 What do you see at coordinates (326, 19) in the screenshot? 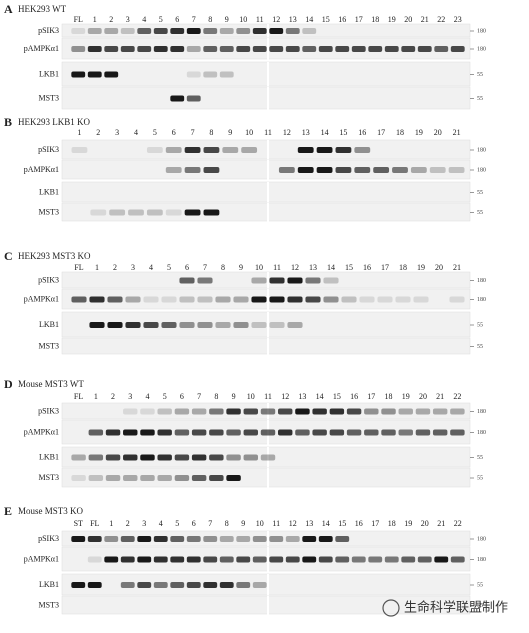
I see `lane-label: 15` at bounding box center [326, 19].